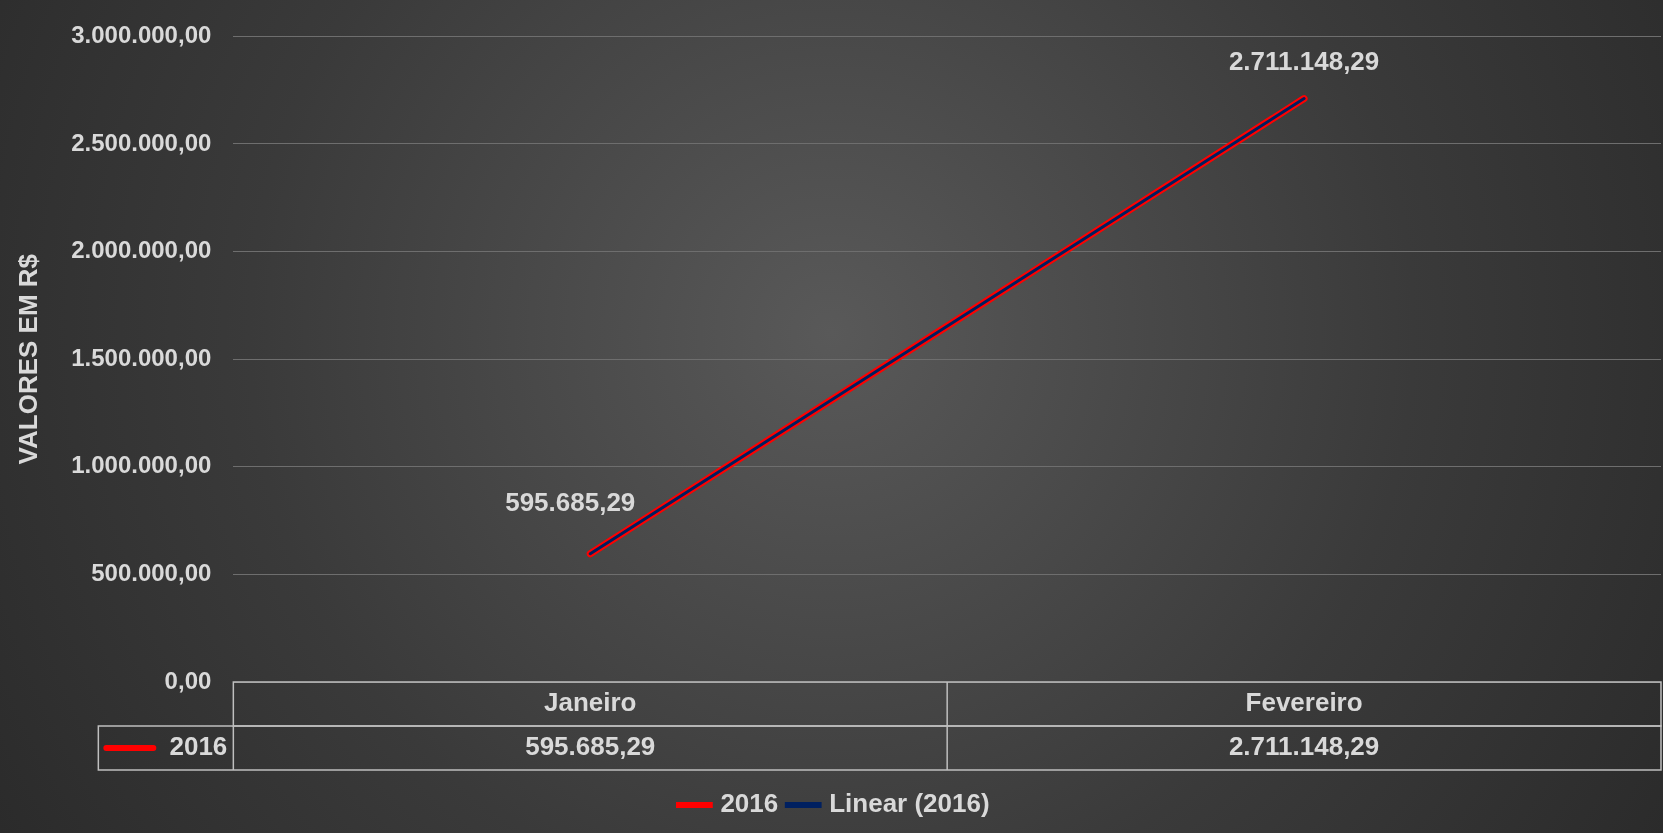 Image resolution: width=1663 pixels, height=833 pixels. I want to click on y-tick-label: 3.000.000,00, so click(141, 35).